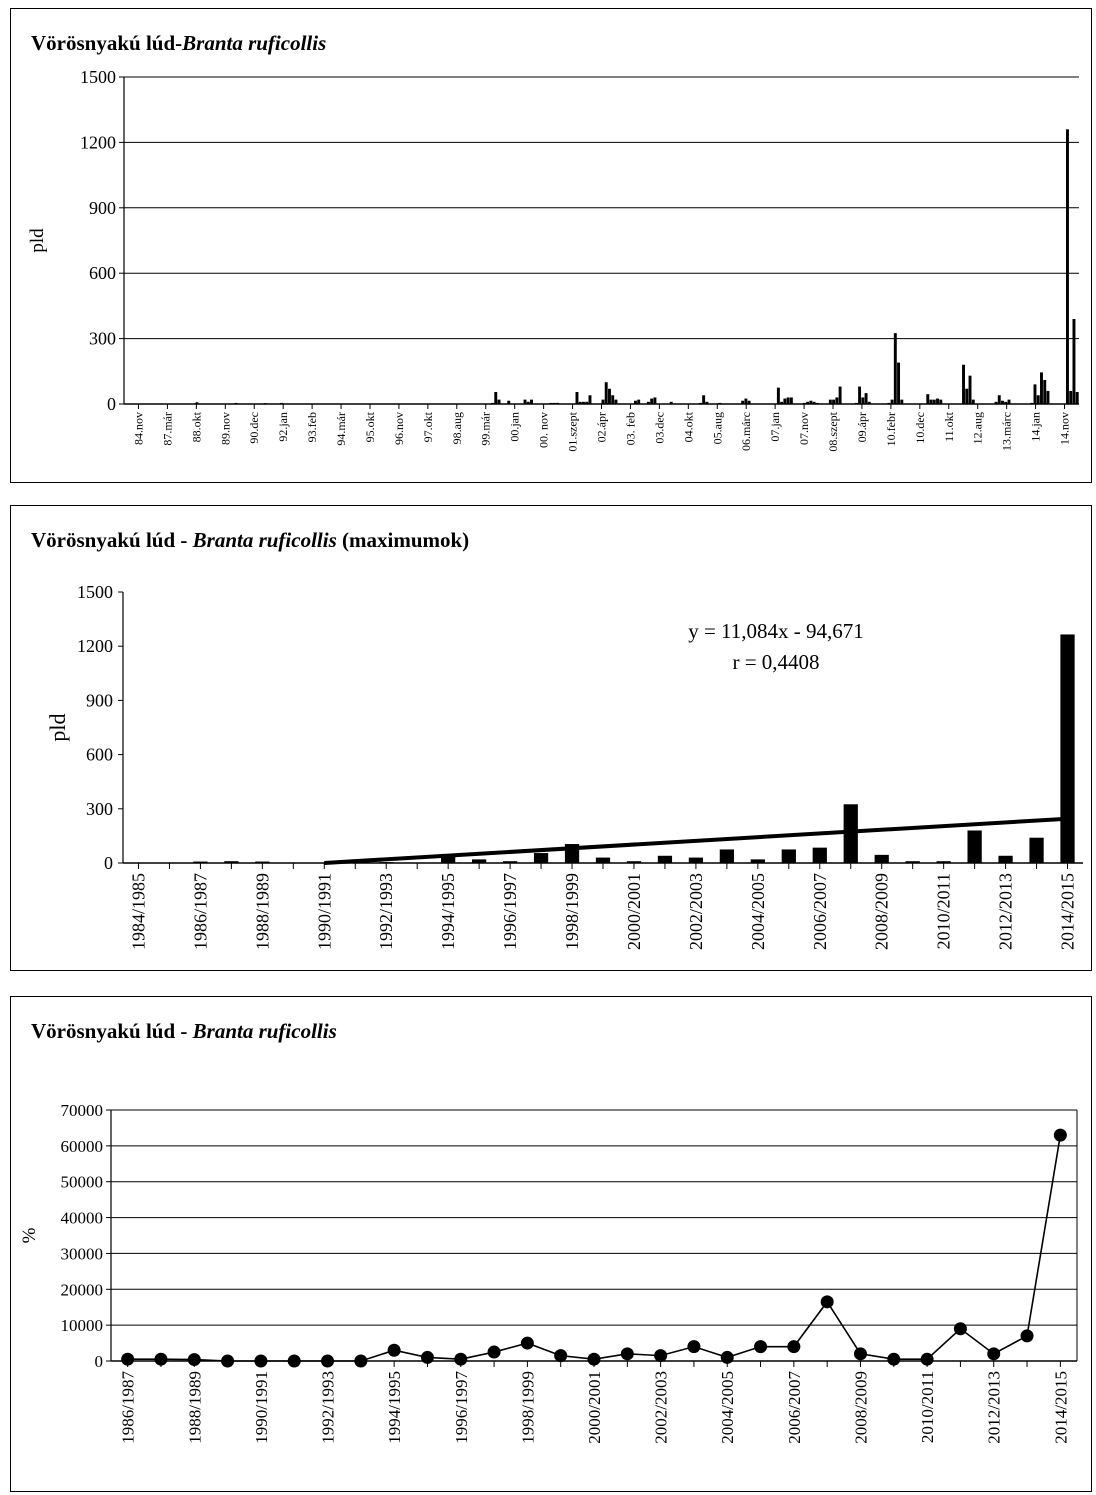  I want to click on trendline-equation: y = 11,084x - 94,671, so click(776, 631).